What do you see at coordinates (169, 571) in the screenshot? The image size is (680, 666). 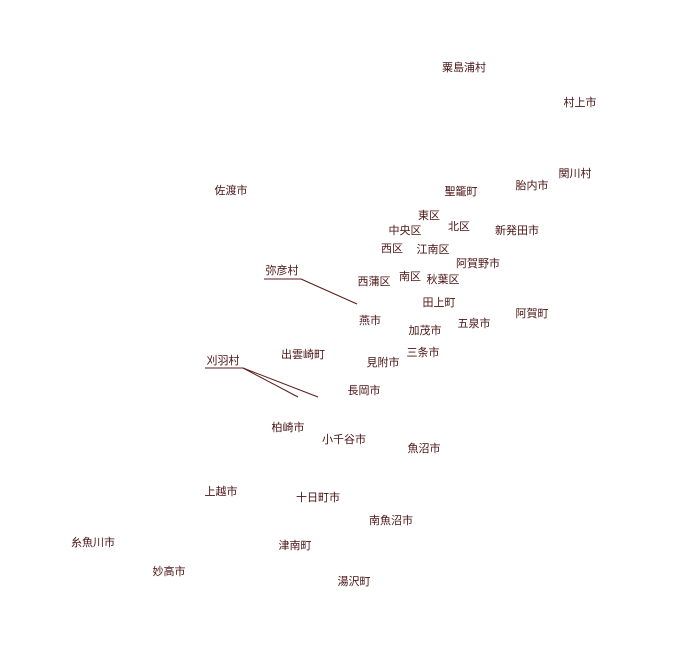 I see `place-label: 妙高市` at bounding box center [169, 571].